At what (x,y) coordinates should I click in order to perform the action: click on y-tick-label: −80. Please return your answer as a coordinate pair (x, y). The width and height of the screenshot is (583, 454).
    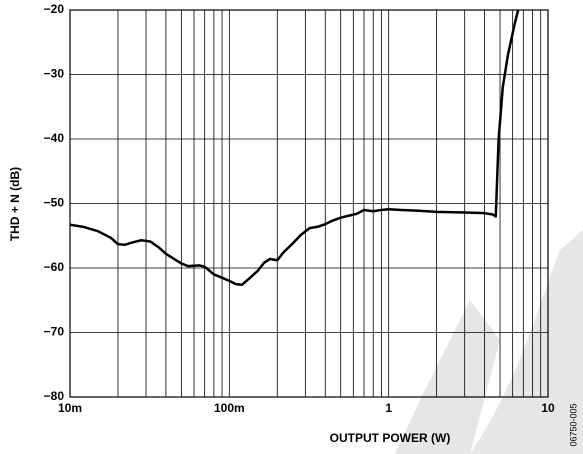
    Looking at the image, I should click on (54, 396).